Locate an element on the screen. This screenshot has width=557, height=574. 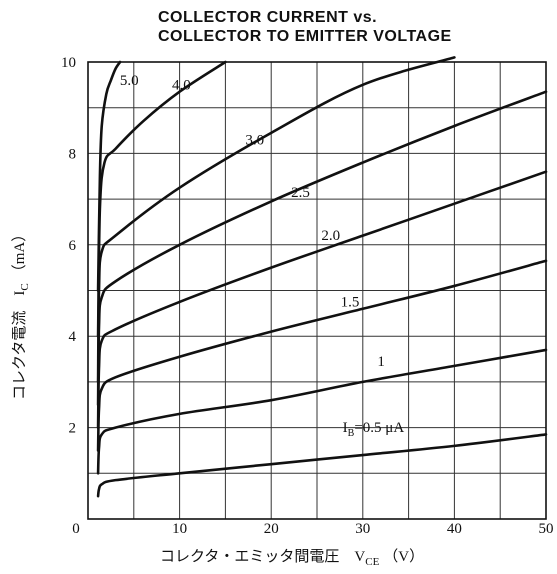
y-tick-labels: 2 4 6 8 10 is located at coordinates (69, 246).